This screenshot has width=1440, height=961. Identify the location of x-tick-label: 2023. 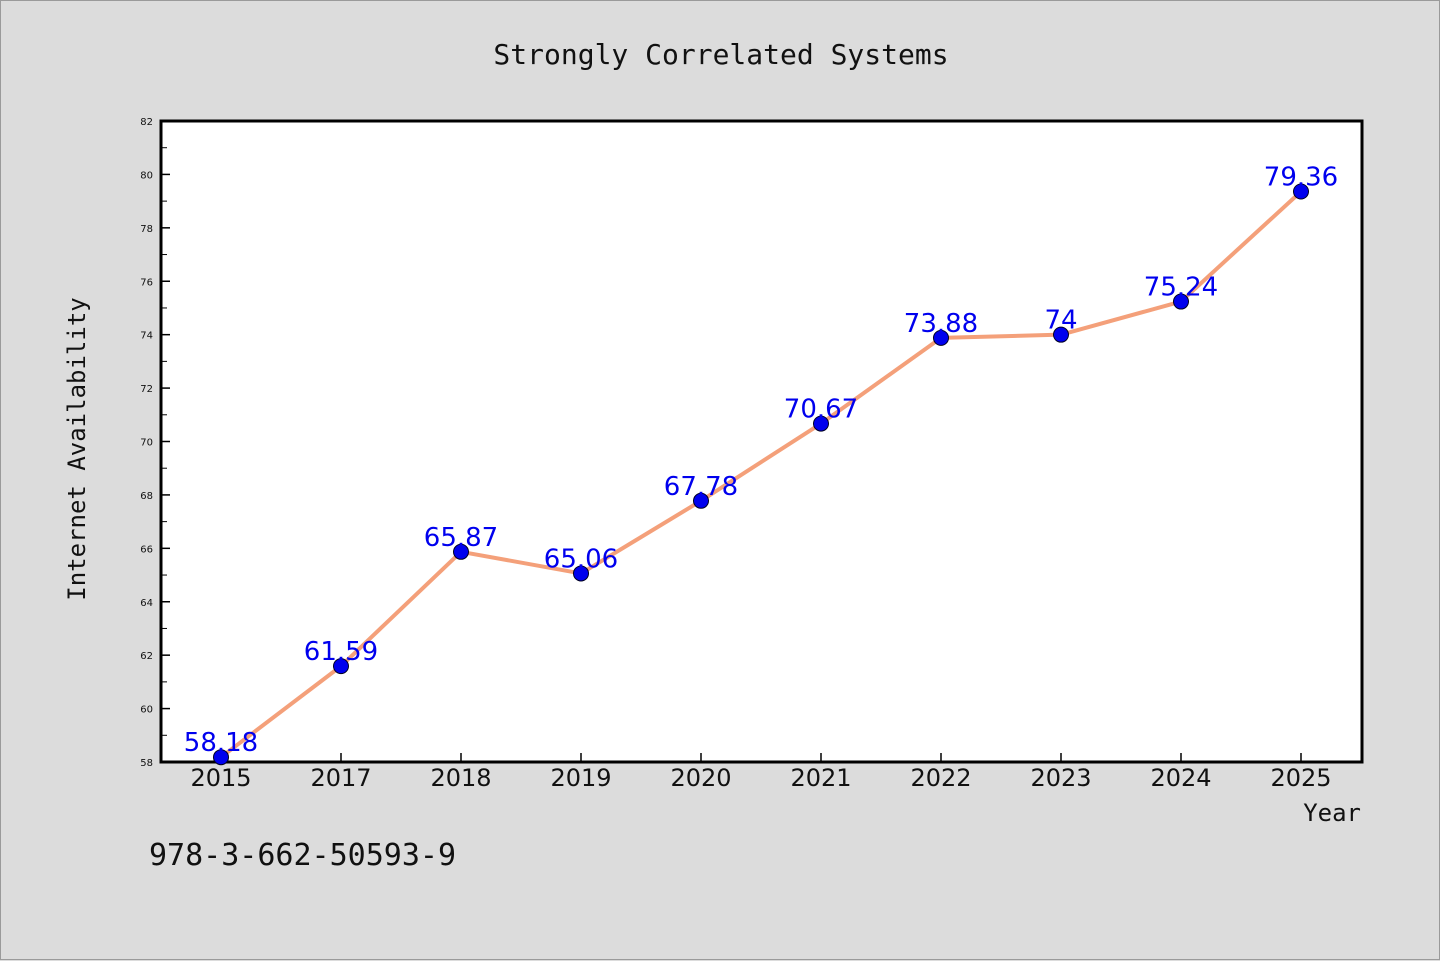
(1060, 778).